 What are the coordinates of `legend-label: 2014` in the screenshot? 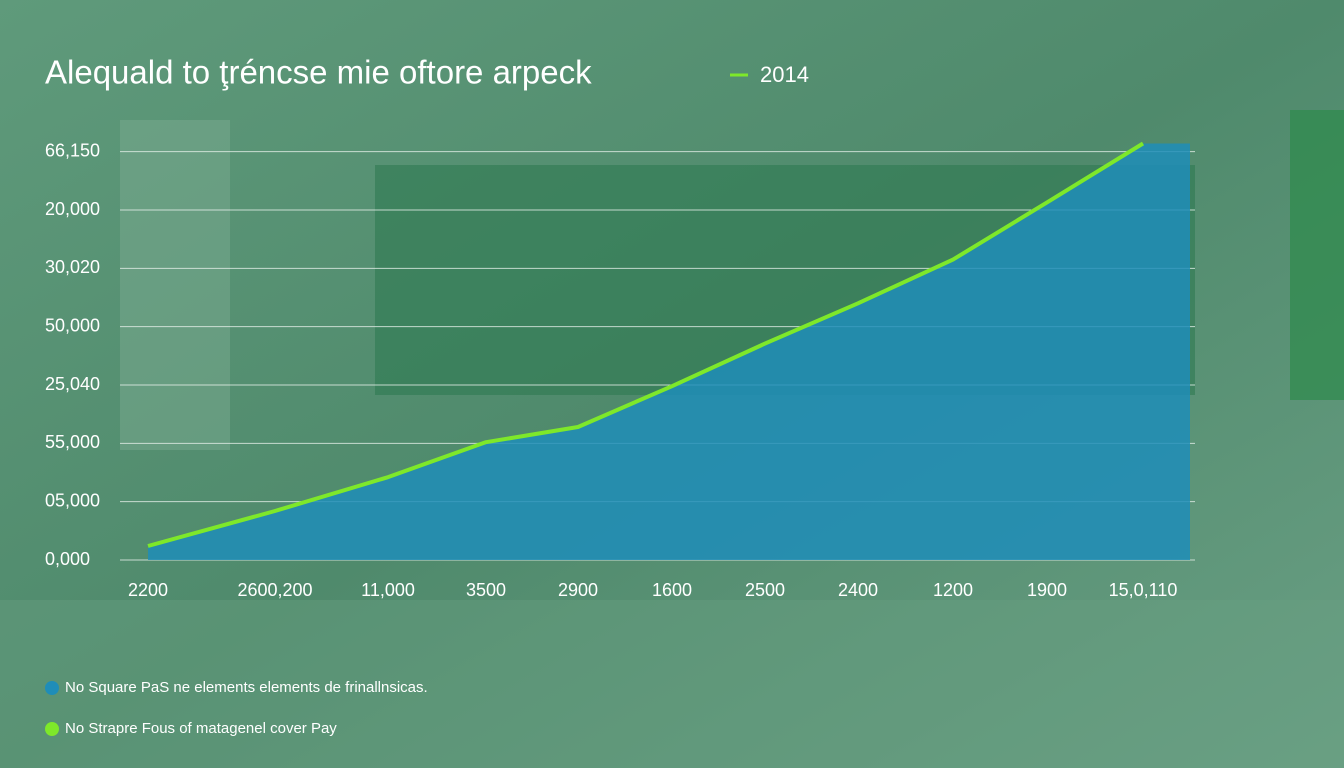 It's located at (784, 74).